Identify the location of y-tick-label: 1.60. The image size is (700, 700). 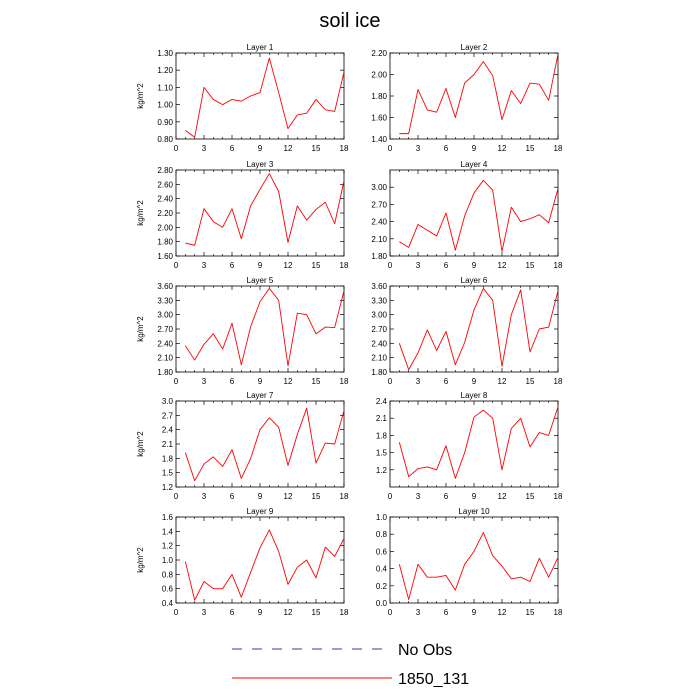
(165, 256).